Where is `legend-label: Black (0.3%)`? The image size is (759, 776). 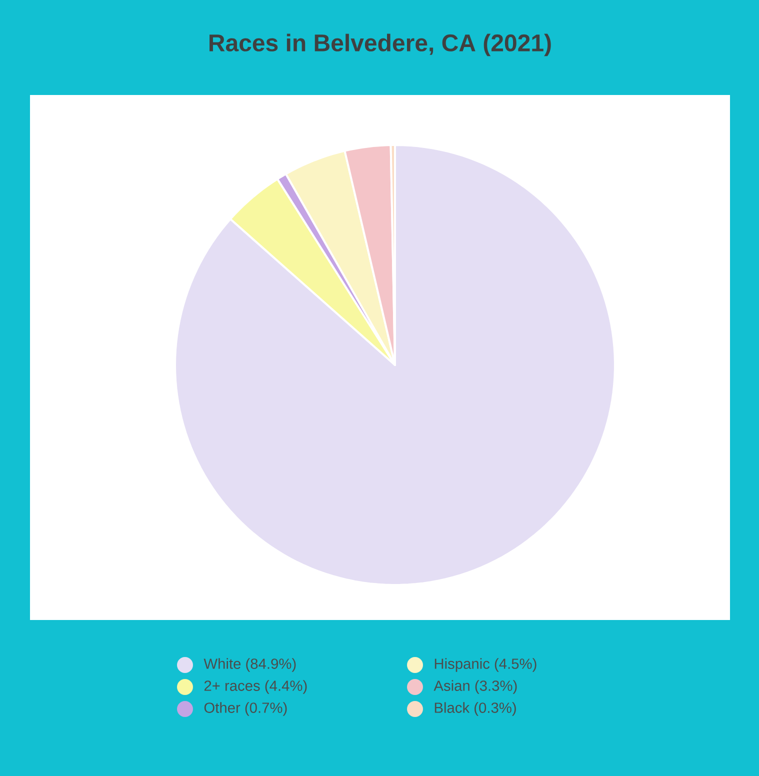
legend-label: Black (0.3%) is located at coordinates (475, 709).